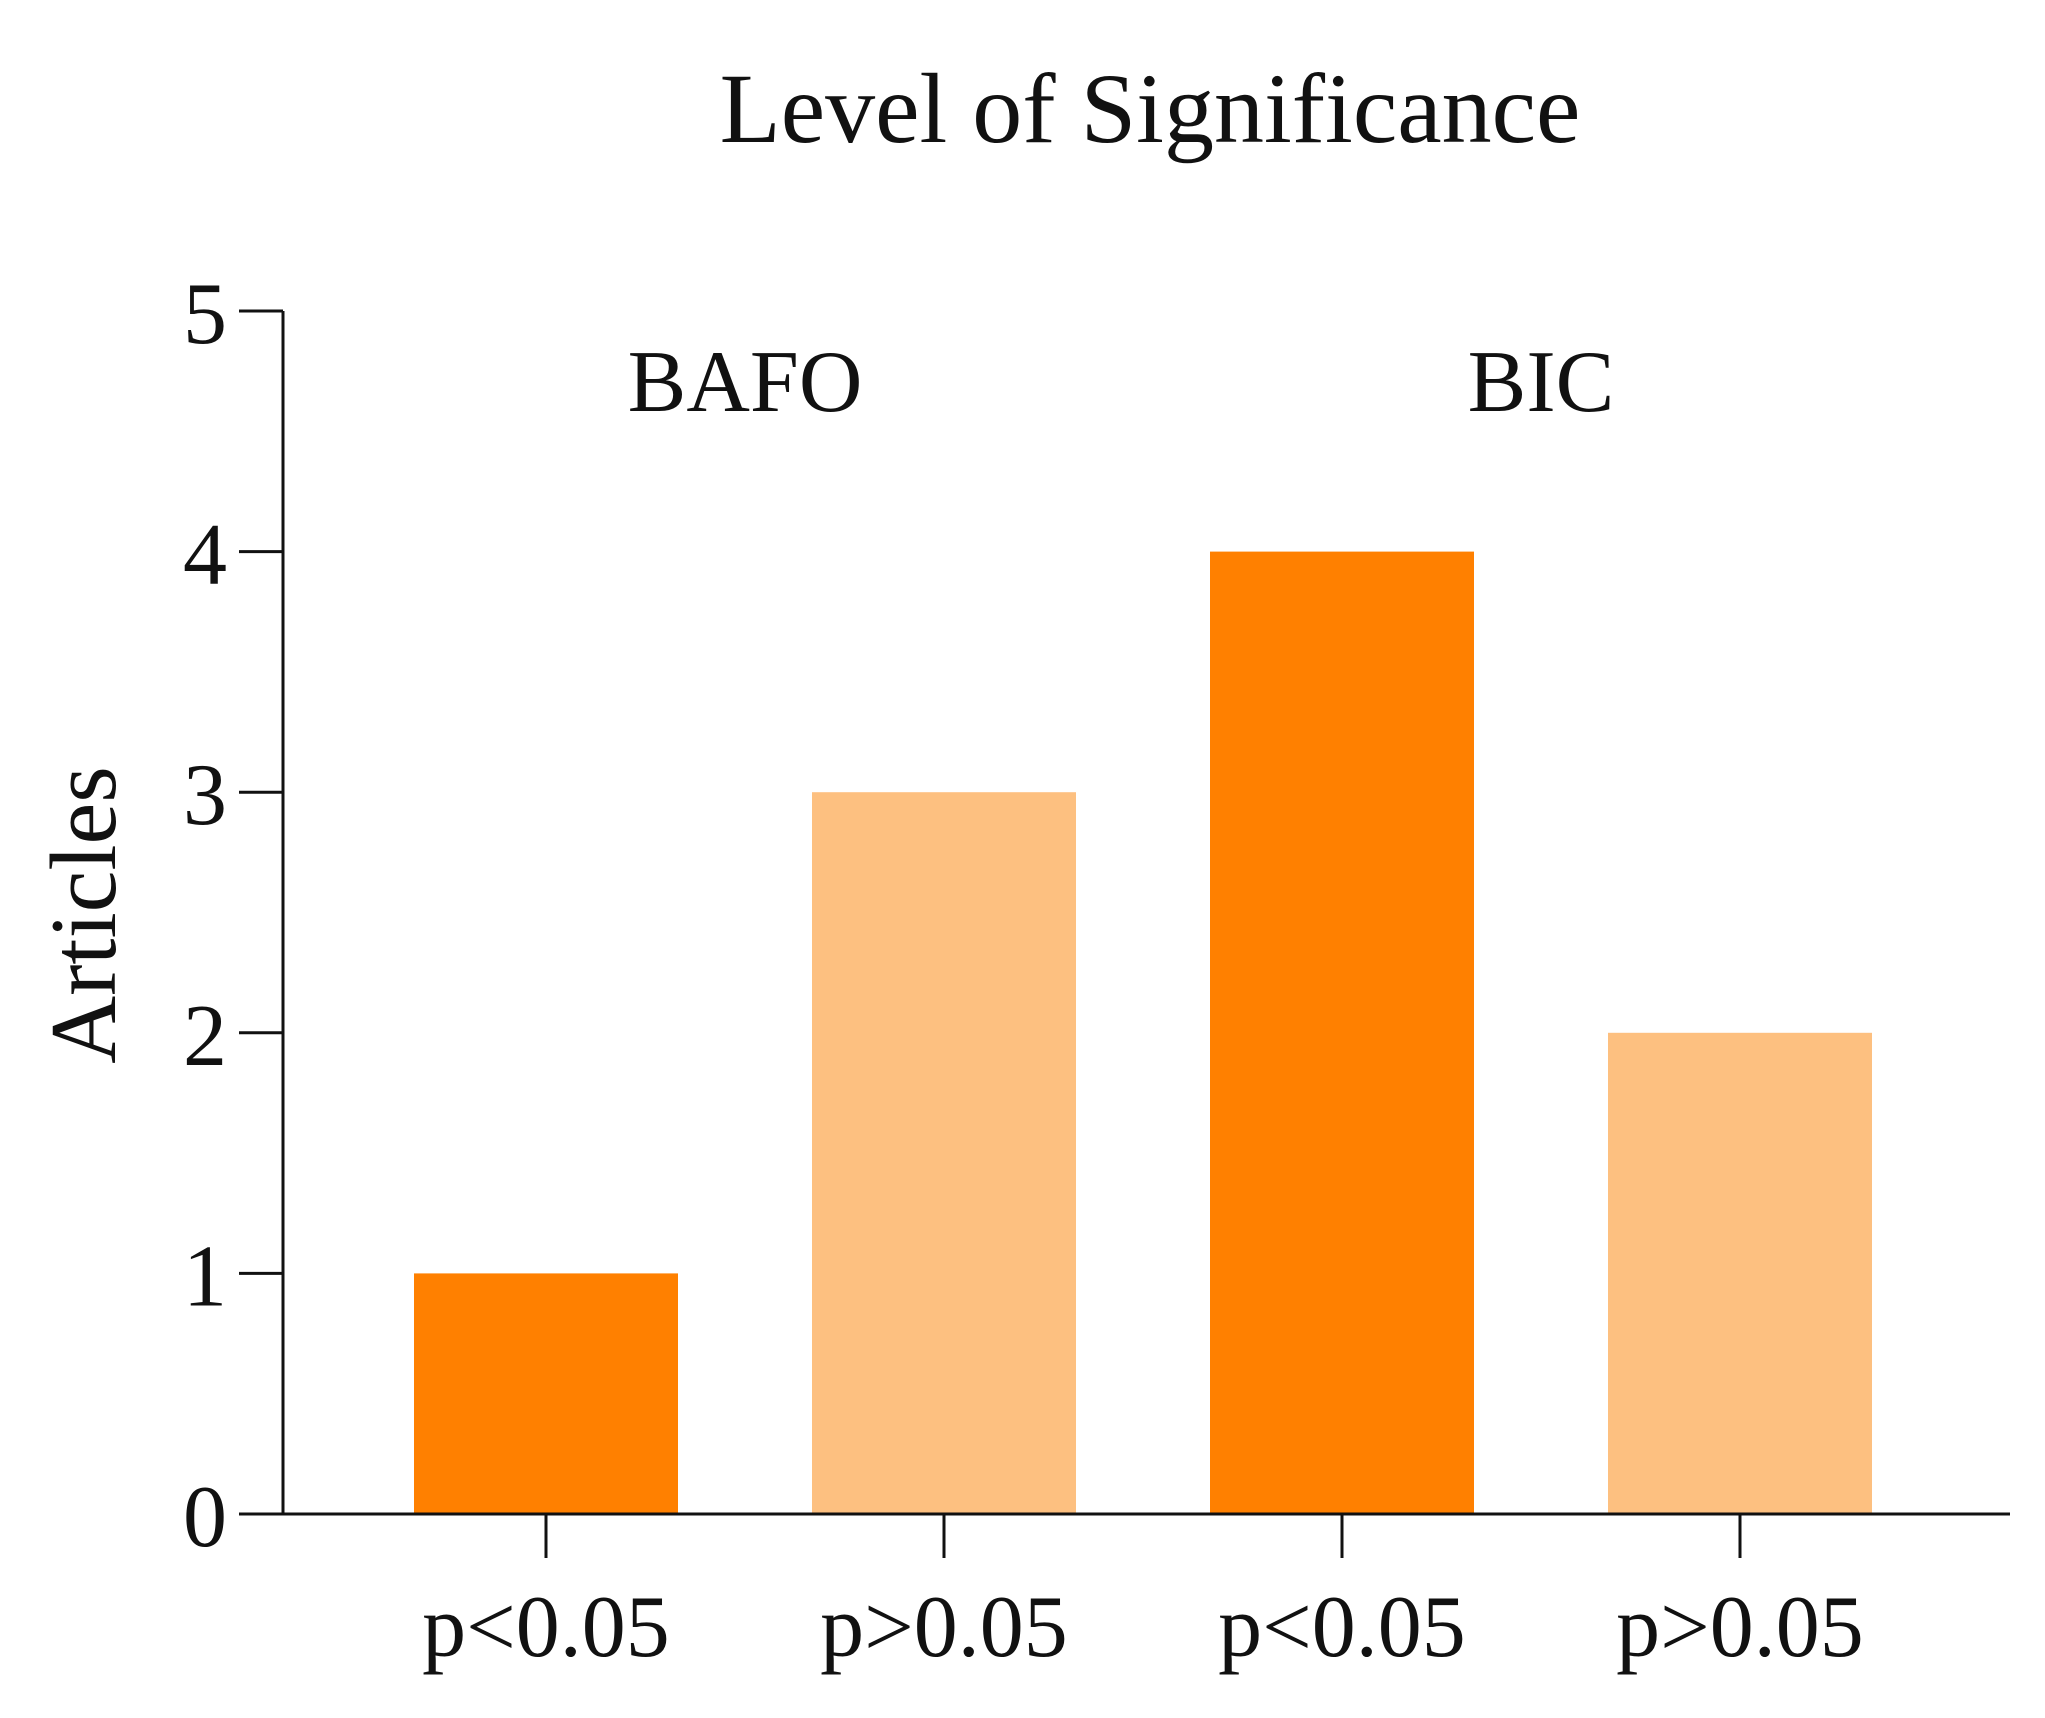  What do you see at coordinates (234, 916) in the screenshot?
I see `y-axis: 0 1 2 3 4 5` at bounding box center [234, 916].